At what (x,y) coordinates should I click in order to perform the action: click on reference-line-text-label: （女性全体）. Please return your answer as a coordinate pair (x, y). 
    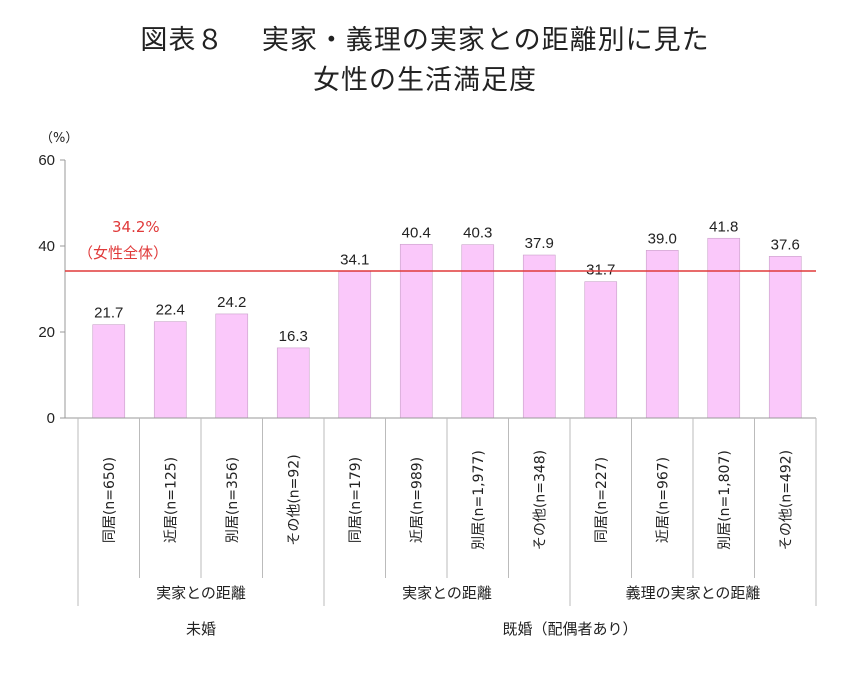
    Looking at the image, I should click on (123, 253).